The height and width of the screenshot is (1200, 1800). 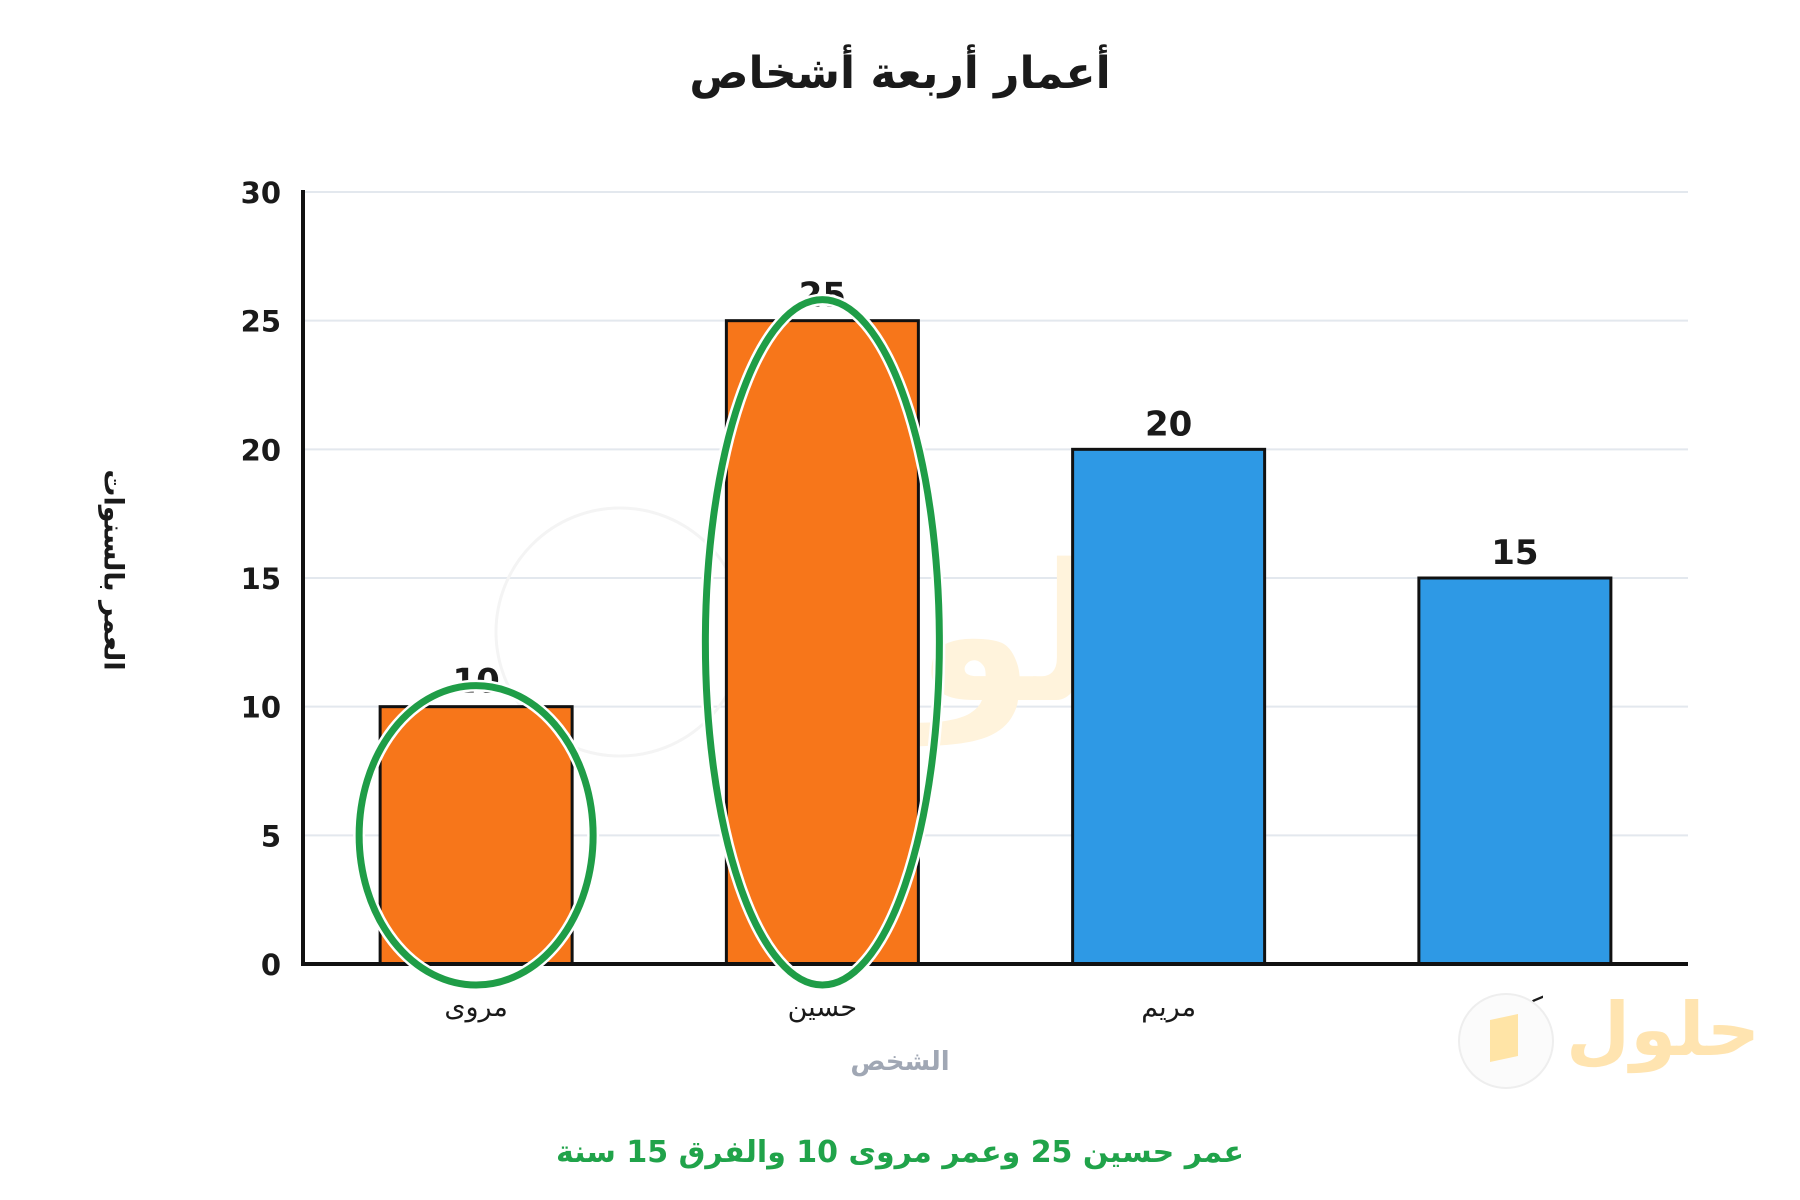 What do you see at coordinates (261, 579) in the screenshot?
I see `y-tick-label: 15` at bounding box center [261, 579].